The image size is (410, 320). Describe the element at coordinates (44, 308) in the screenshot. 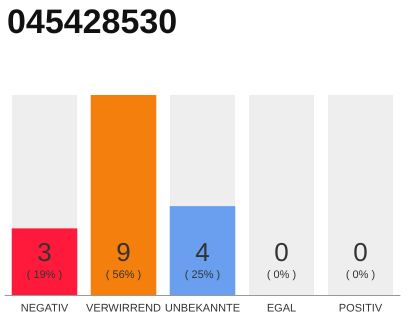

I see `x-tick-label: NEGATIV` at that location.